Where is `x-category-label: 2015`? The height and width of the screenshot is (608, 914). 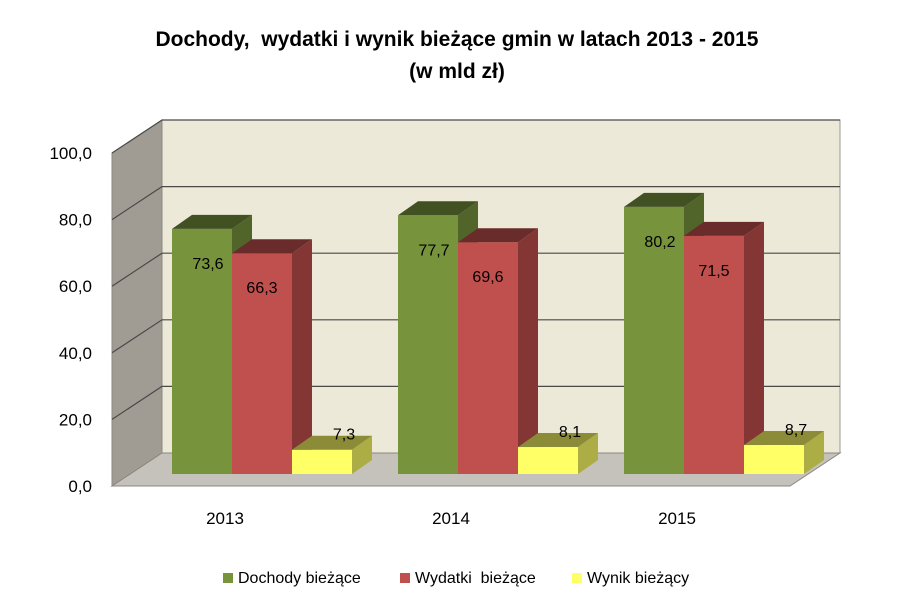
x-category-label: 2015 is located at coordinates (677, 518).